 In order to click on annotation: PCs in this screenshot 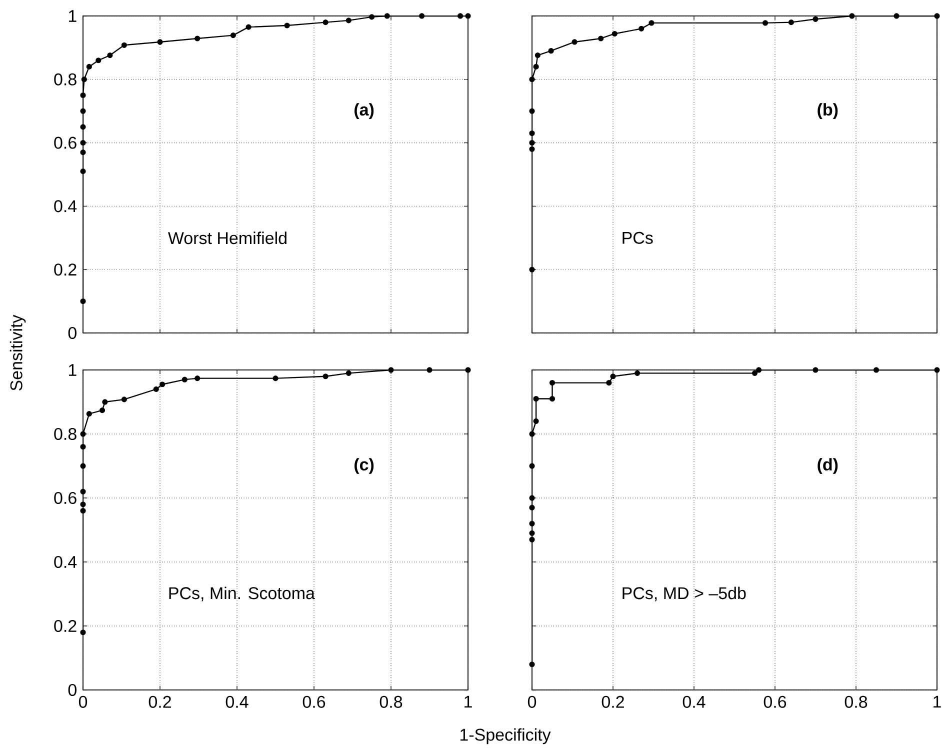, I will do `click(637, 238)`.